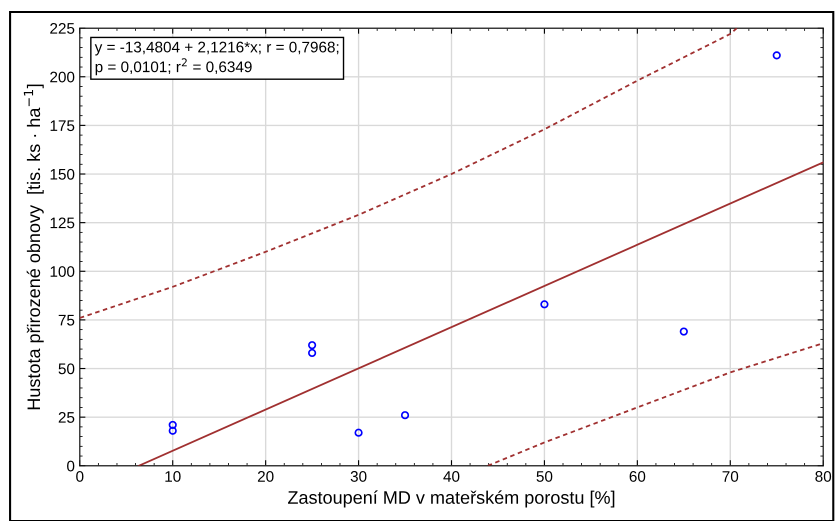  Describe the element at coordinates (66, 320) in the screenshot. I see `y-tick-label: 75` at that location.